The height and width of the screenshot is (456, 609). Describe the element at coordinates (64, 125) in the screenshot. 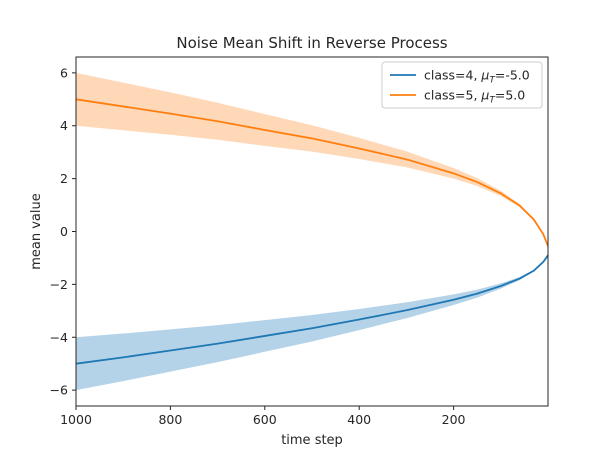

I see `y-tick-label: 4` at that location.